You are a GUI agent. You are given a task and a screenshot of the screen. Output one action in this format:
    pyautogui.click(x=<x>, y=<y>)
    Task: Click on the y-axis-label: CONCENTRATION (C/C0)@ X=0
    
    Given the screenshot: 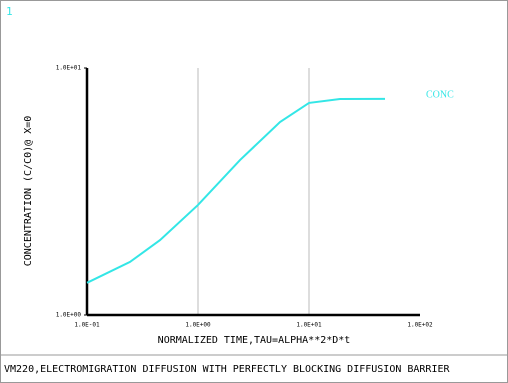 What is the action you would take?
    pyautogui.click(x=28, y=191)
    